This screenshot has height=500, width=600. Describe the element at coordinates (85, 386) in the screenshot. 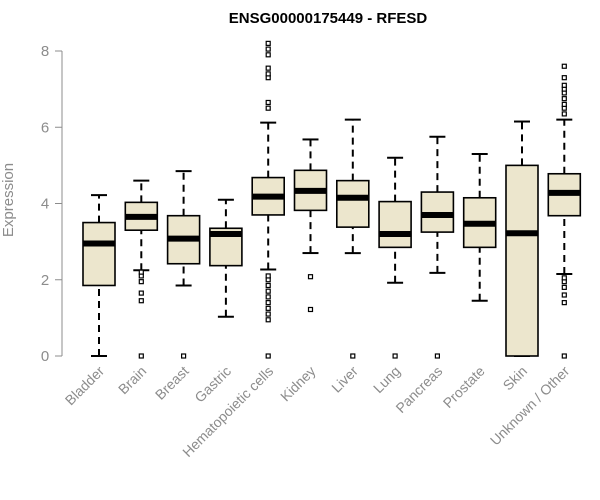

I see `x-tick-label: Bladder` at that location.